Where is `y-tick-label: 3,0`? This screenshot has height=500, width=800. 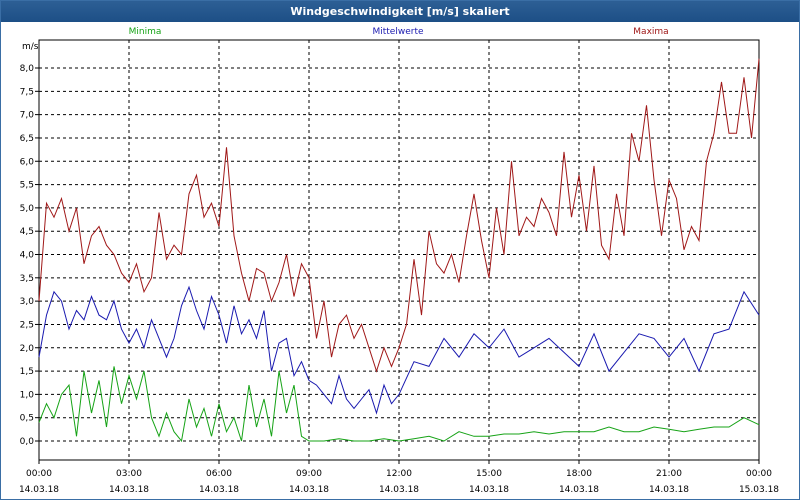 y-tick-label: 3,0 is located at coordinates (27, 302).